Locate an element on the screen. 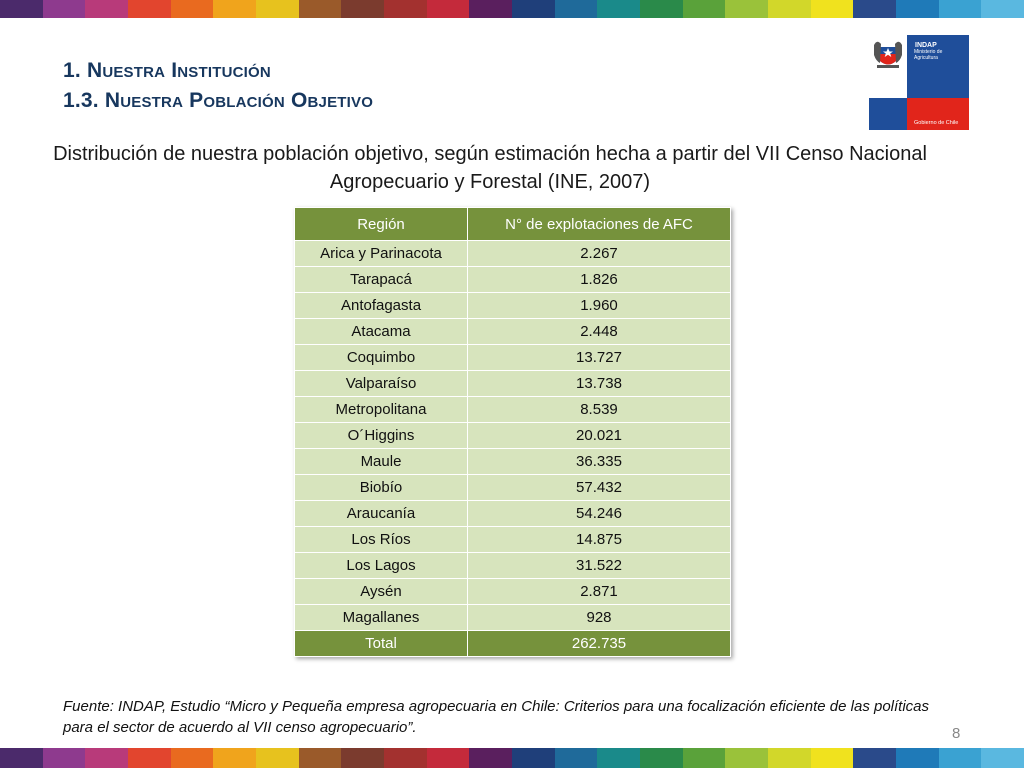 The image size is (1024, 768). count-cell: 13.727 is located at coordinates (599, 357).